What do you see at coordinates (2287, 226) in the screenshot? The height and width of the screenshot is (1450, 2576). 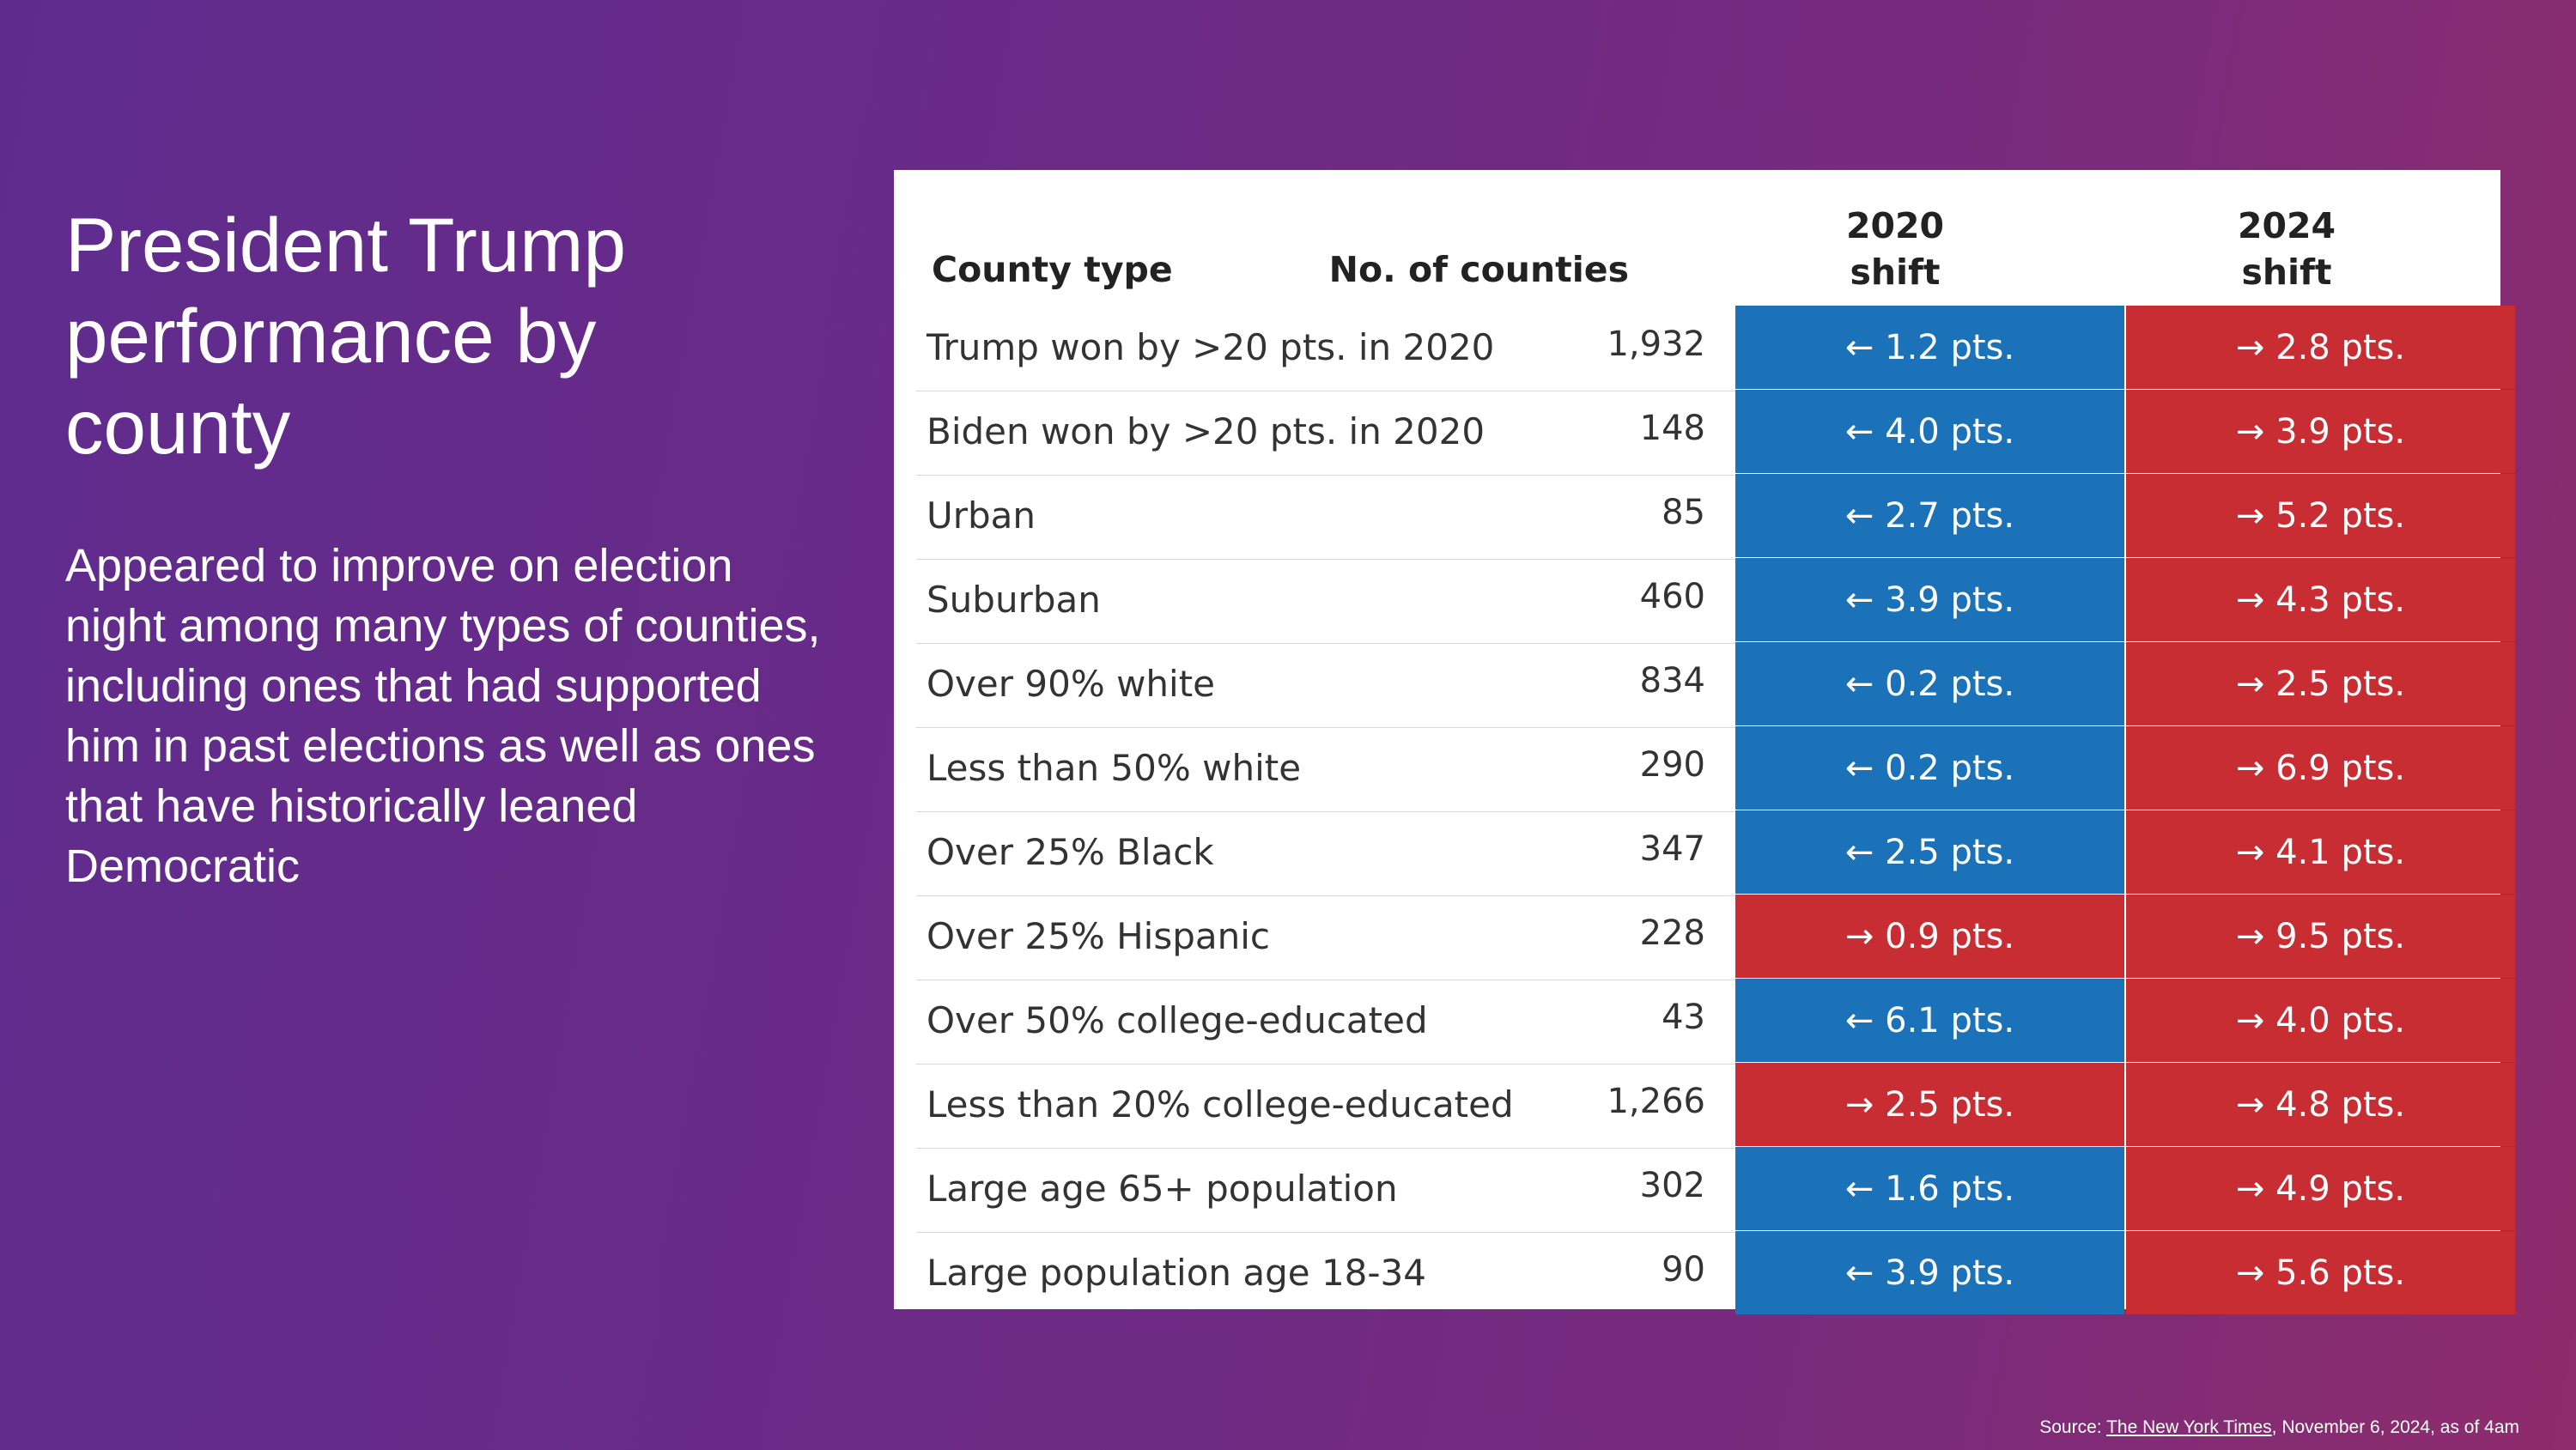 I see `header-2024-year: 2024` at bounding box center [2287, 226].